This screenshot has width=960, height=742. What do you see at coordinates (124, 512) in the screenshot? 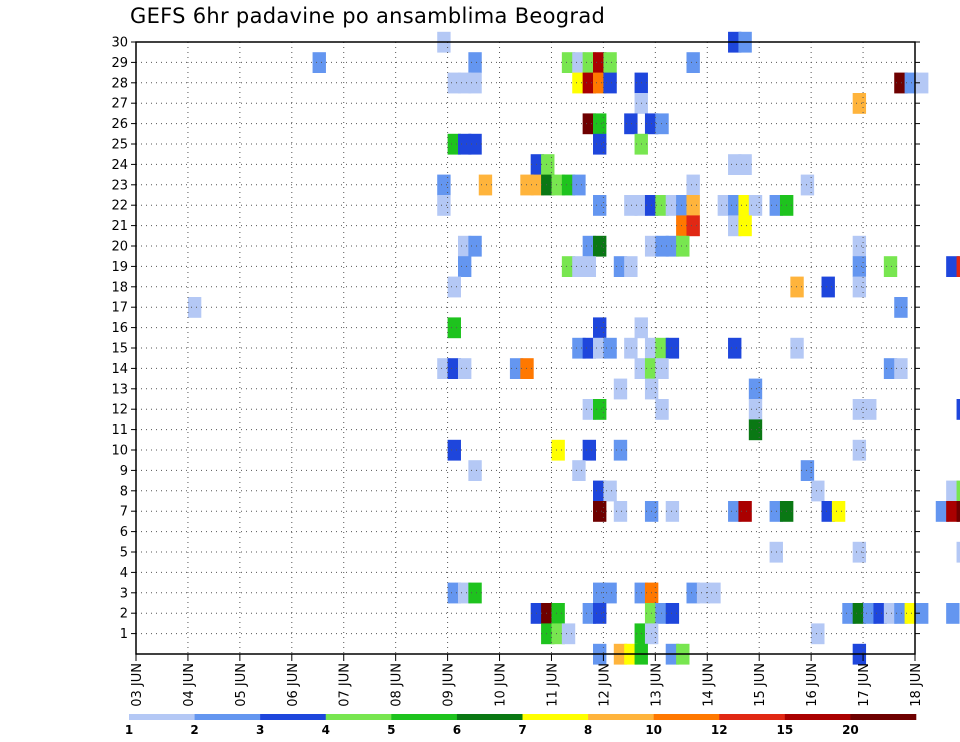
I see `y-tick-label: 7` at bounding box center [124, 512].